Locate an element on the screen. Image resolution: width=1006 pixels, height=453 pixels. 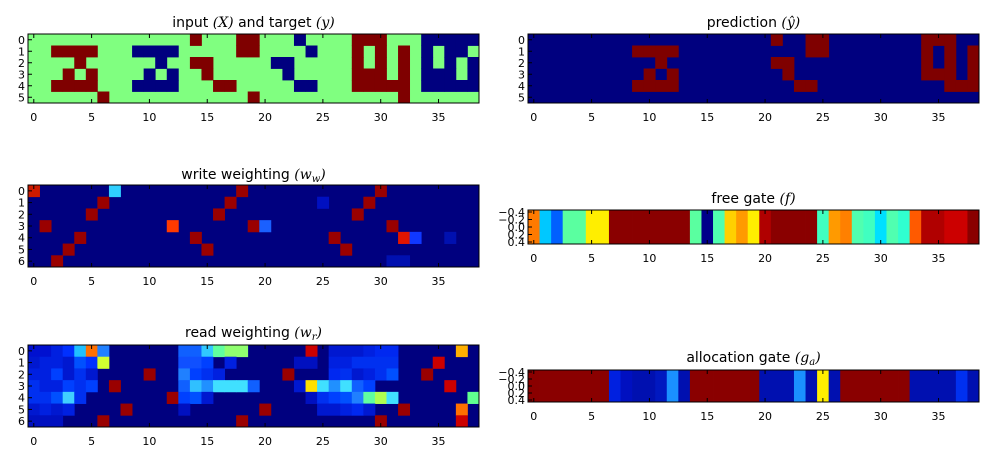
chart-title: read weighting (wr) is located at coordinates (253, 334).